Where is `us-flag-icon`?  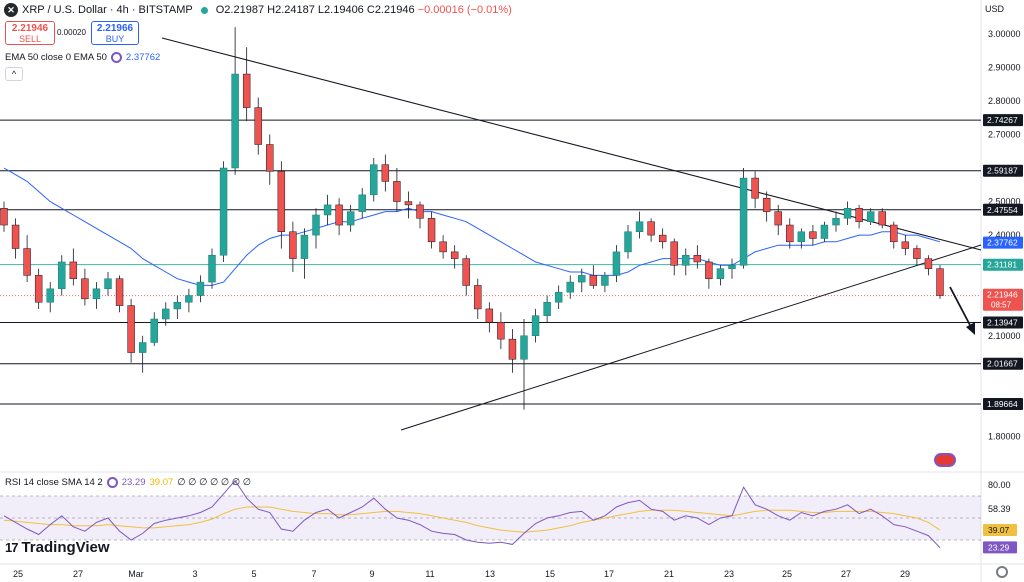 us-flag-icon is located at coordinates (945, 460).